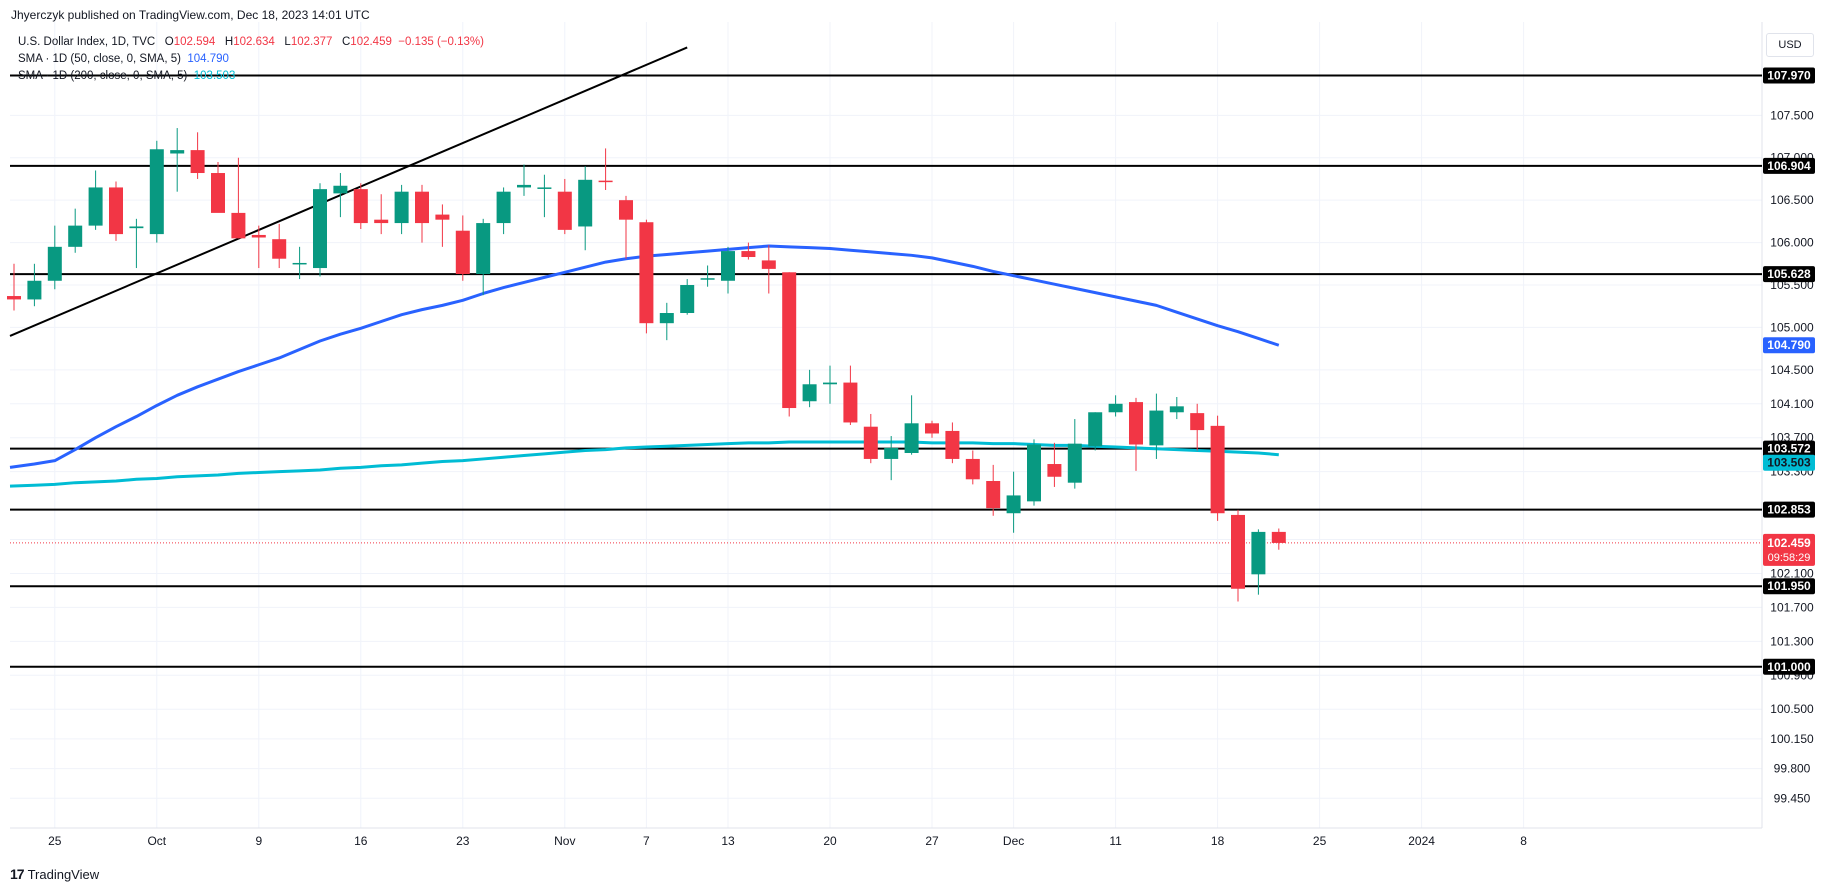 Image resolution: width=1835 pixels, height=891 pixels. Describe the element at coordinates (17, 874) in the screenshot. I see `tradingview-logo-icon: 17` at that location.